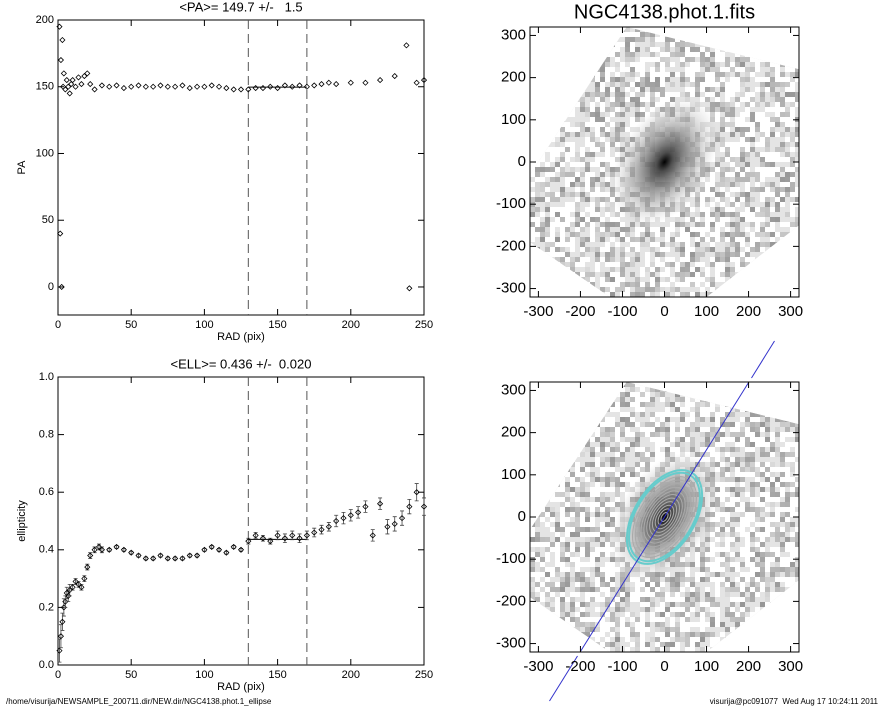 Image resolution: width=885 pixels, height=708 pixels. Describe the element at coordinates (511, 288) in the screenshot. I see `y-tick-label: -300` at that location.